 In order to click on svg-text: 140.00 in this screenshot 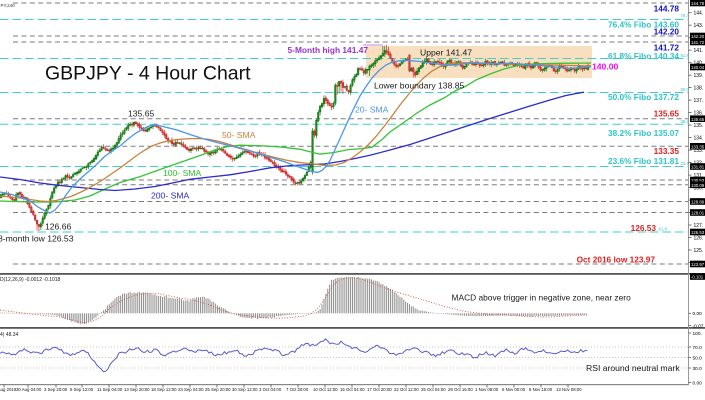, I will do `click(605, 67)`.